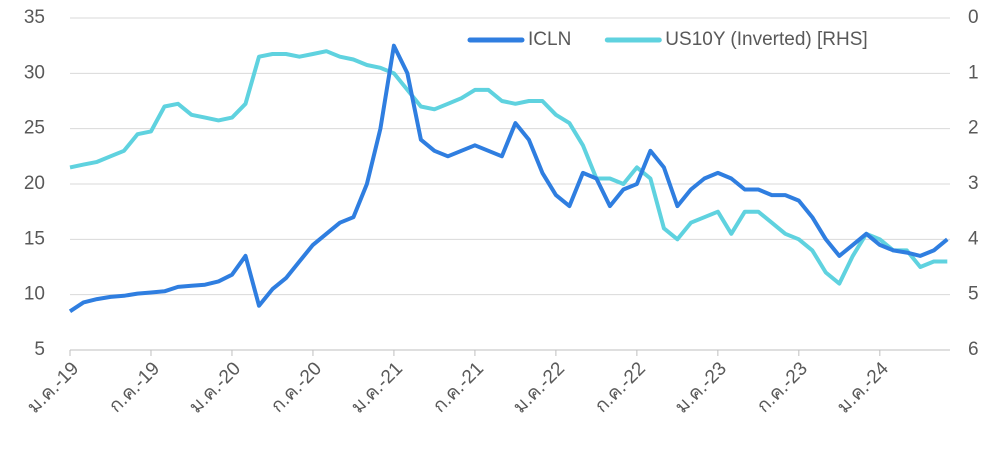 This screenshot has height=450, width=994. Describe the element at coordinates (973, 238) in the screenshot. I see `y2-tick-label: 4` at that location.